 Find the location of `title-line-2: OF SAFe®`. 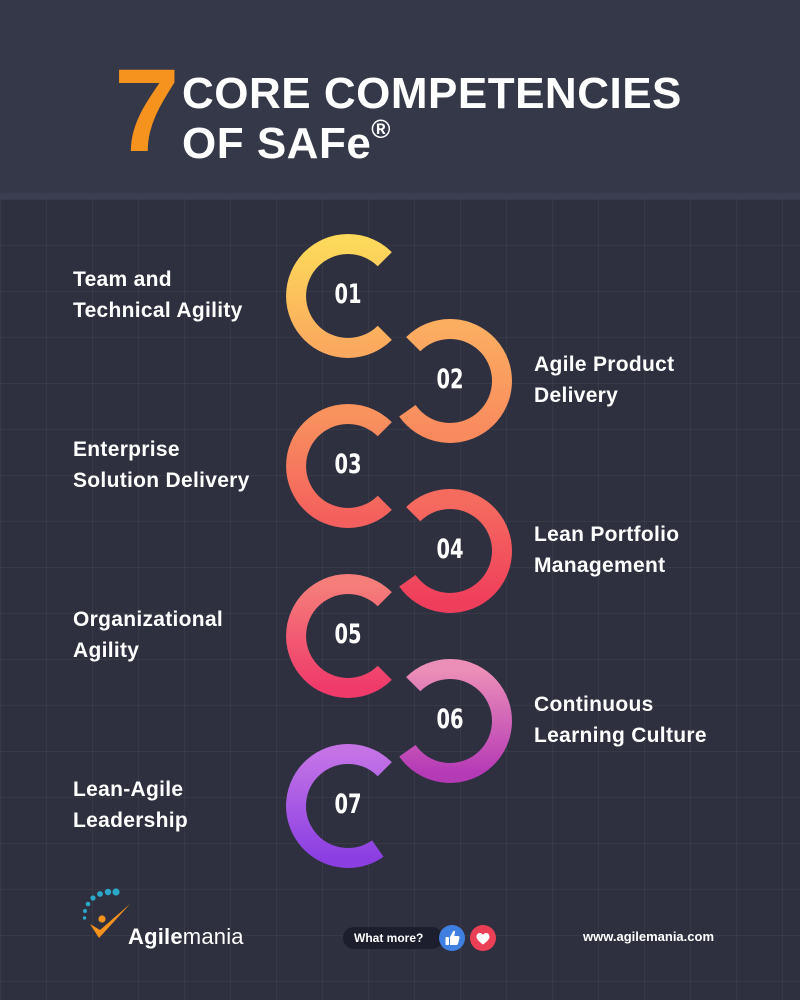

title-line-2: OF SAFe® is located at coordinates (286, 142).